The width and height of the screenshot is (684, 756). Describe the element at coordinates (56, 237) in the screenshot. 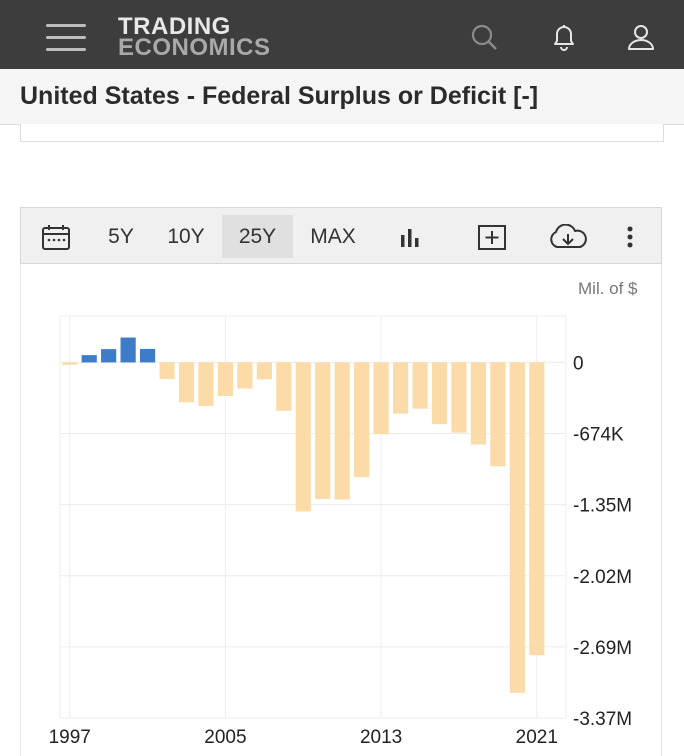

I see `calendar-icon` at that location.